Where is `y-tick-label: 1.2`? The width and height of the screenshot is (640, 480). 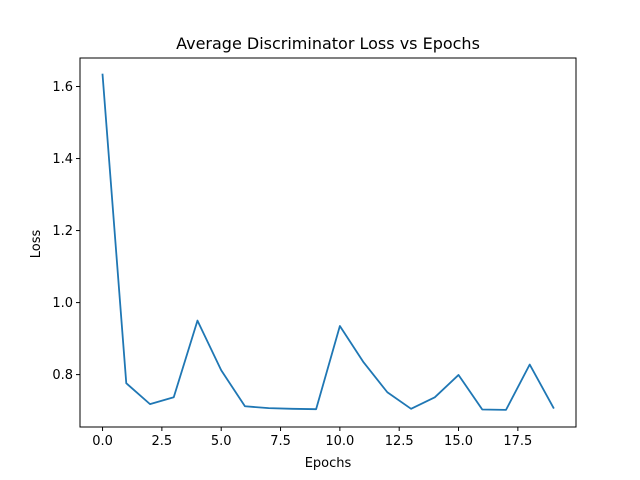
y-tick-label: 1.2 is located at coordinates (62, 231).